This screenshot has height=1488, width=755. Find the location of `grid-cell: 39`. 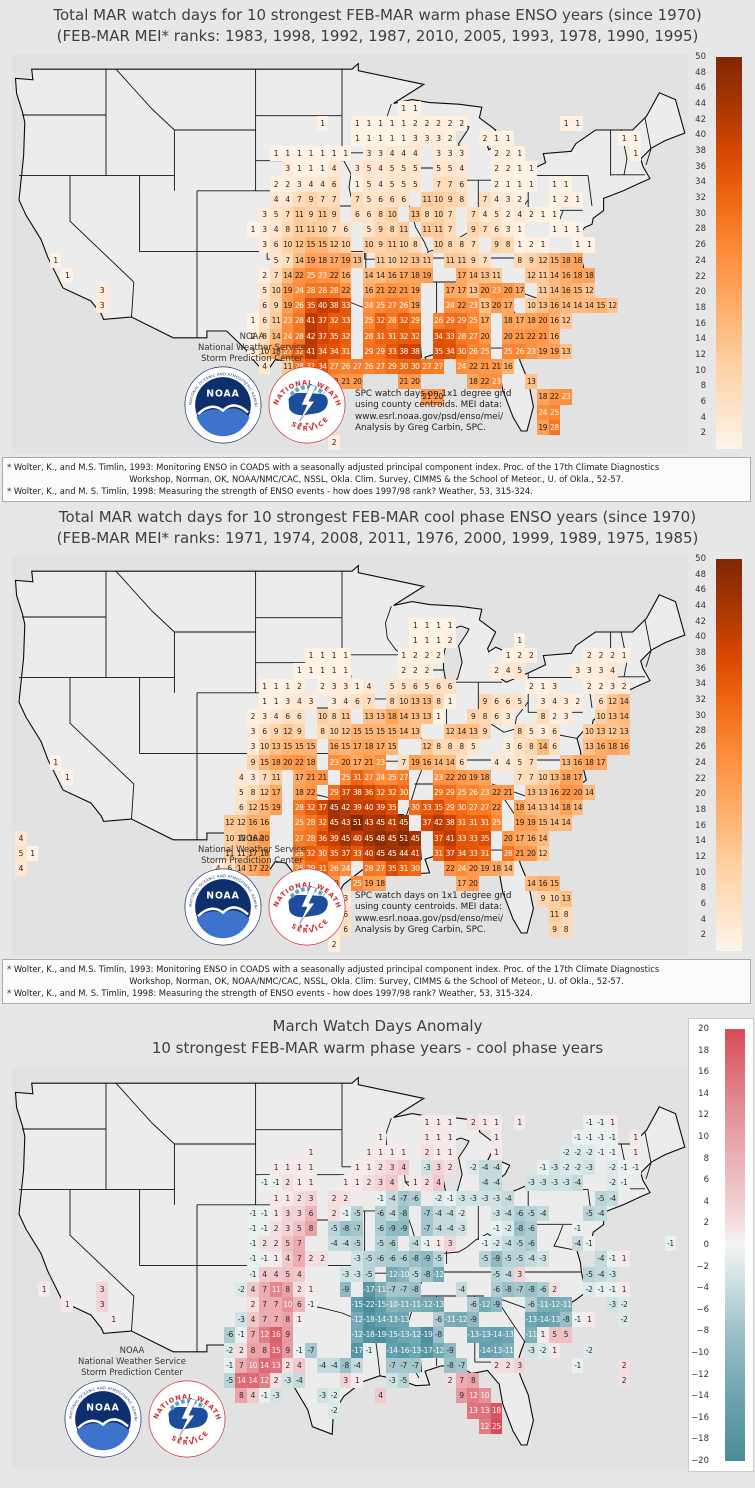

grid-cell: 39 is located at coordinates (334, 838).